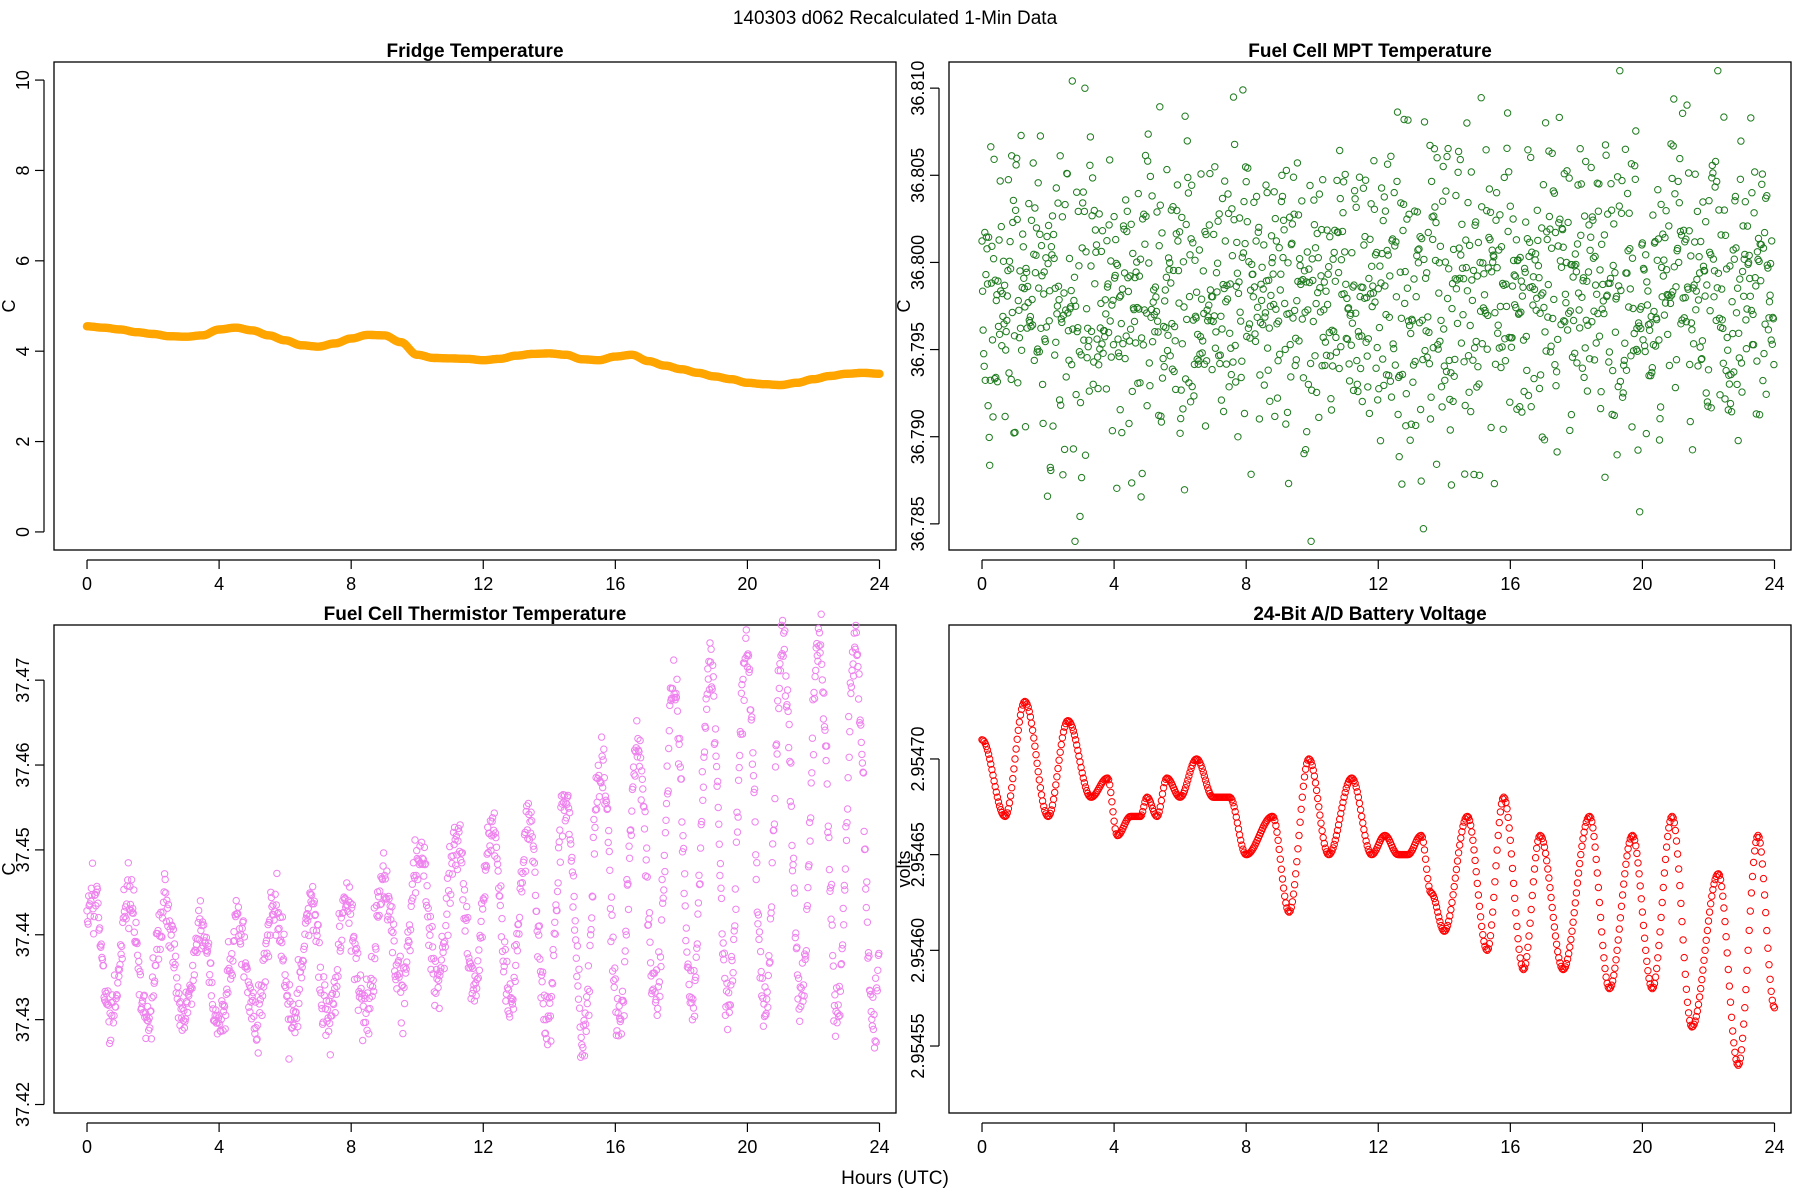 The width and height of the screenshot is (1800, 1200). I want to click on thermistor-y-tick-label: 37.43, so click(23, 1019).